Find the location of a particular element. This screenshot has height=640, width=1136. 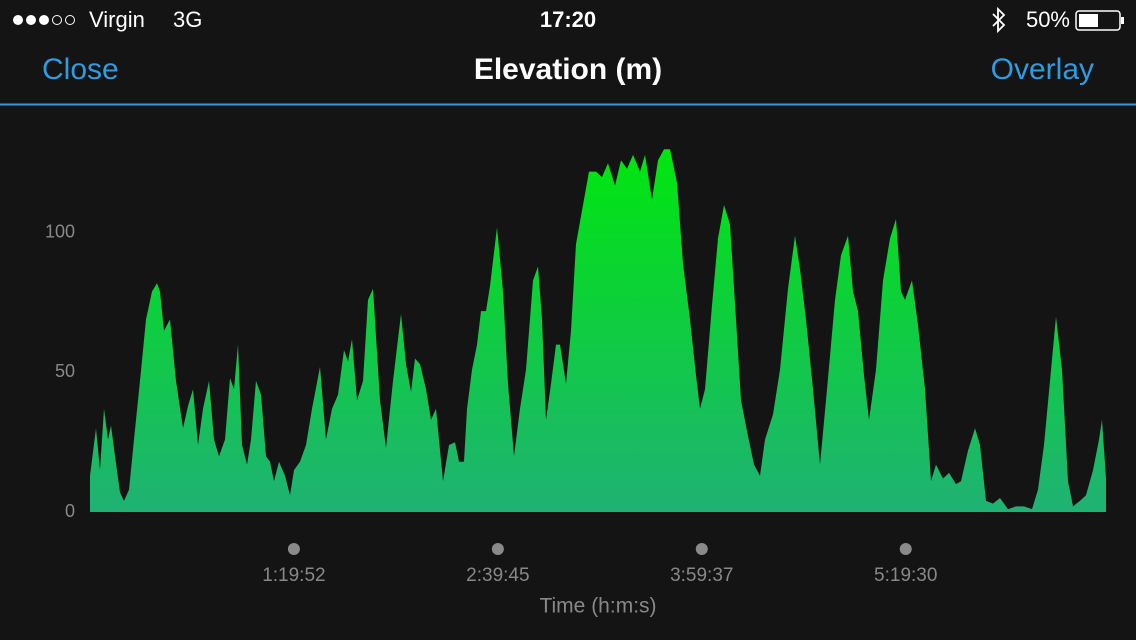

clock: 17:20 is located at coordinates (568, 19).